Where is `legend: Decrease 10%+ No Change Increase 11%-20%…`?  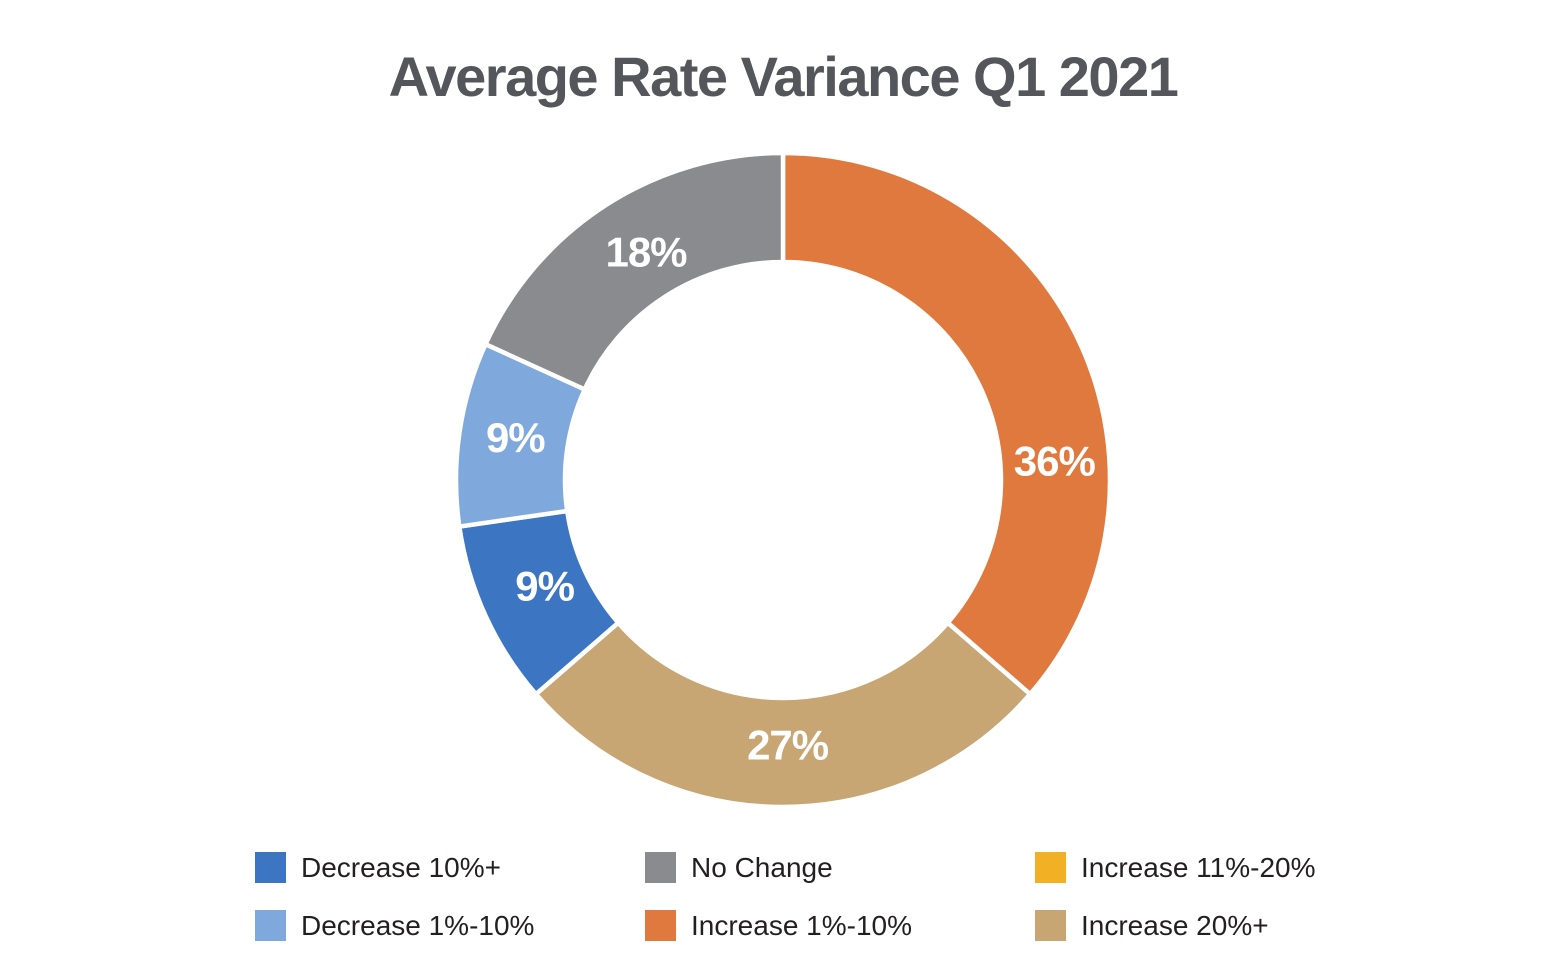
legend: Decrease 10%+ No Change Increase 11%-20%… is located at coordinates (840, 896).